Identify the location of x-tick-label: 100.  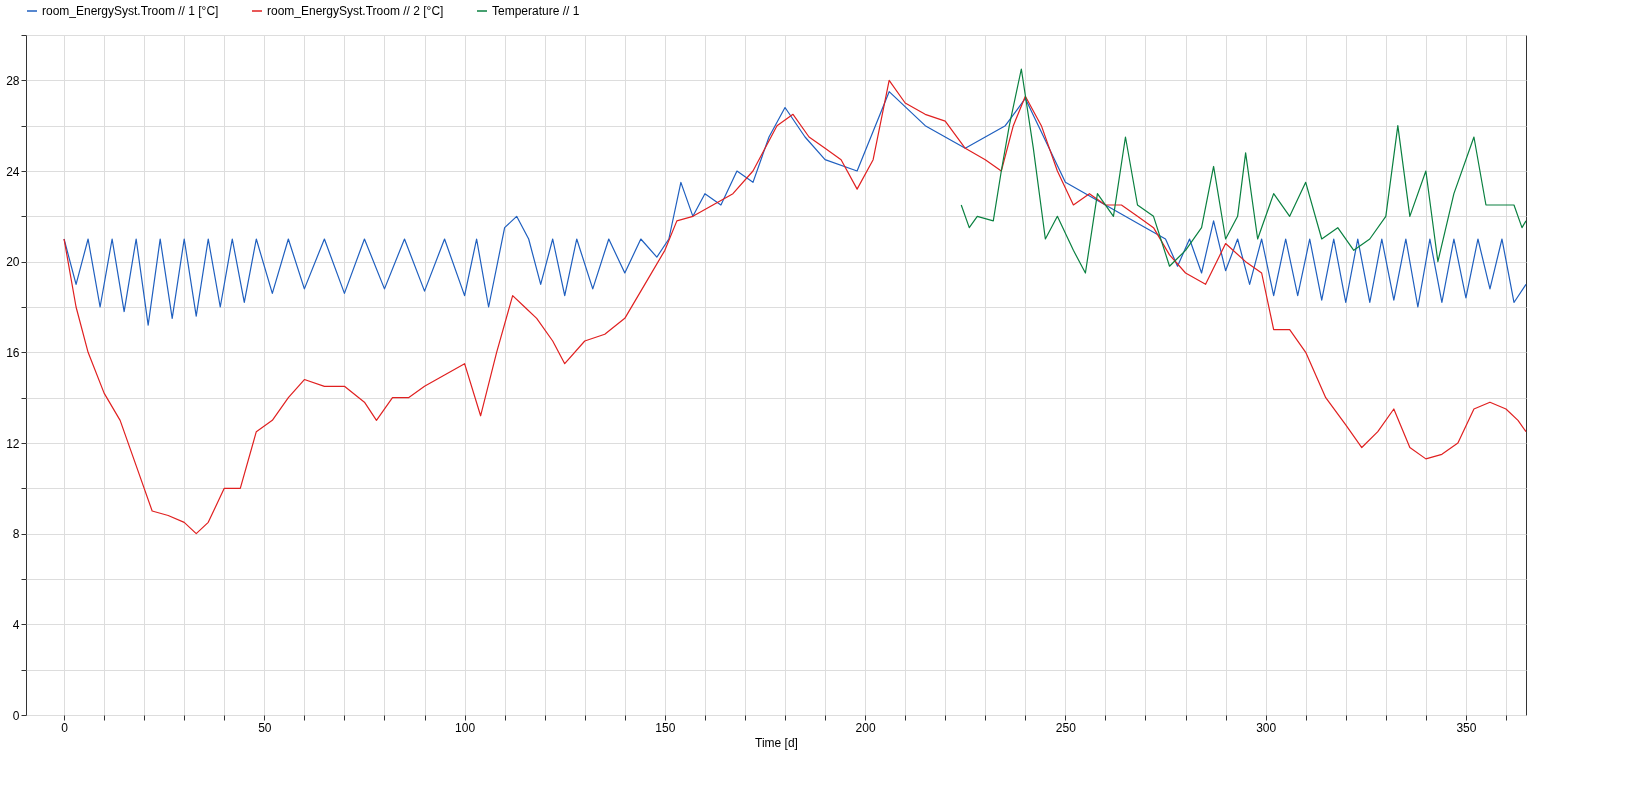
(465, 727).